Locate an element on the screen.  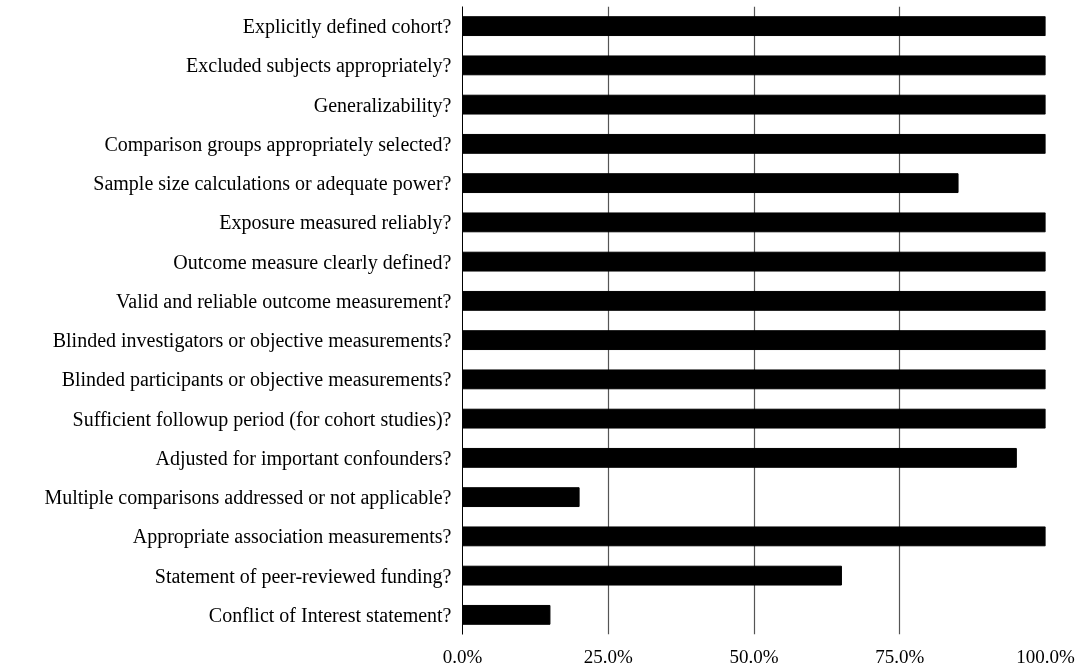
y-tick-label: Valid and reliable outcome measurement? is located at coordinates (284, 300).